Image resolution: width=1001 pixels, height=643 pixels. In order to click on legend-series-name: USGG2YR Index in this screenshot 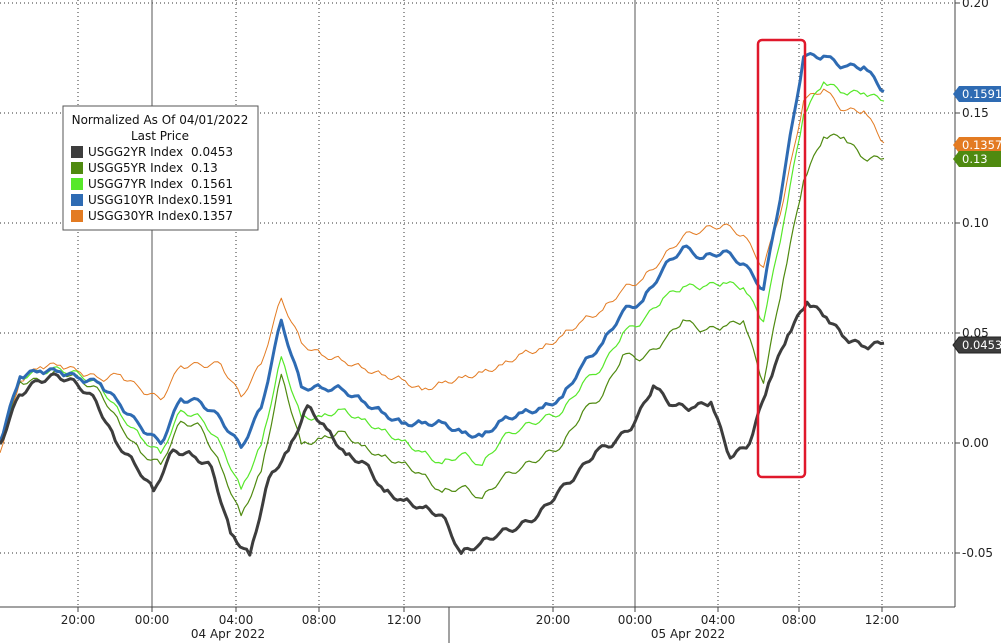, I will do `click(135, 152)`.